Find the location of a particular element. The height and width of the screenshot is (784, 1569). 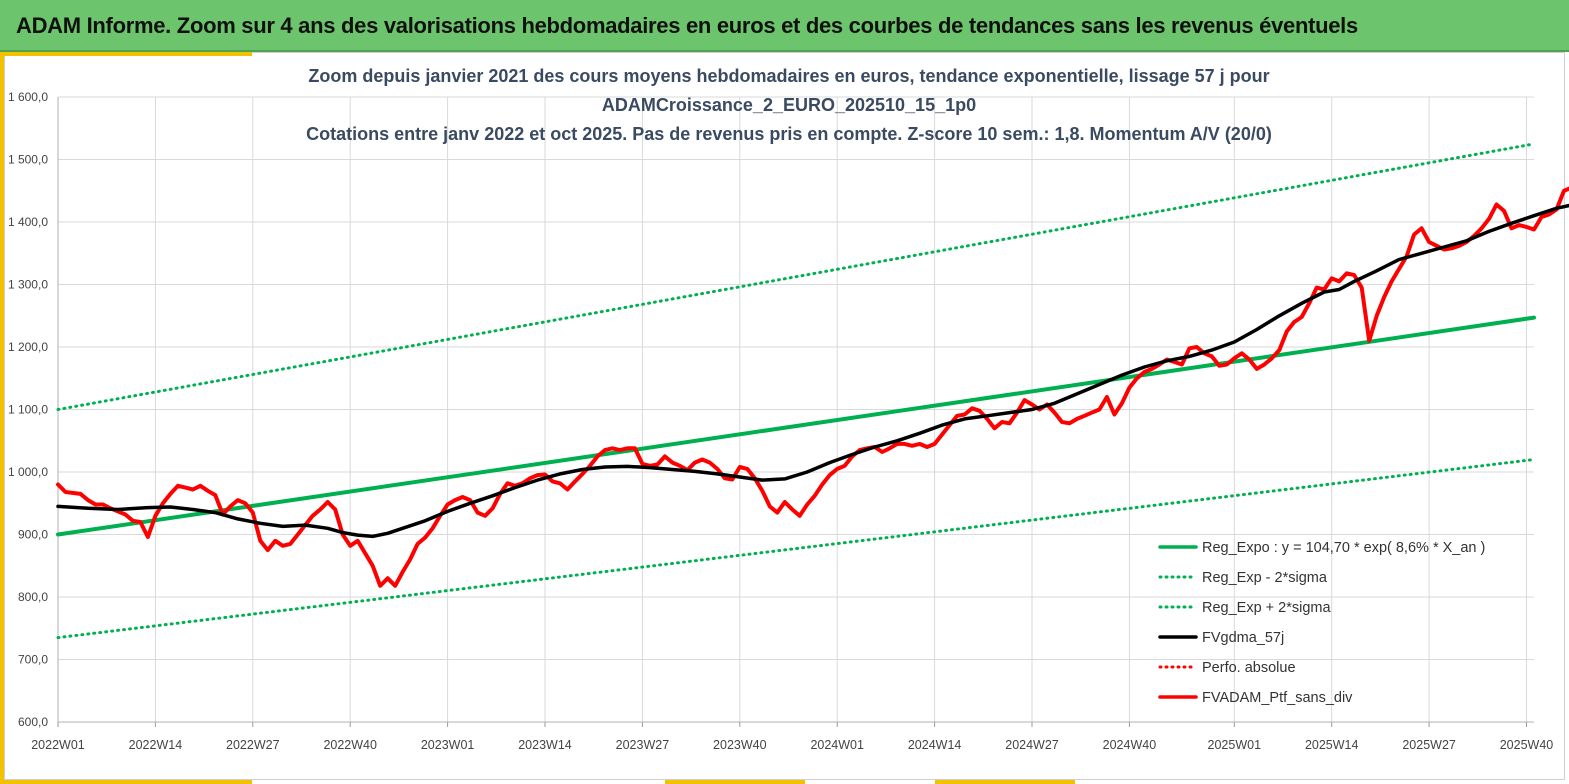

legend-entry-label: Reg_Exp + 2*sigma is located at coordinates (1266, 608).